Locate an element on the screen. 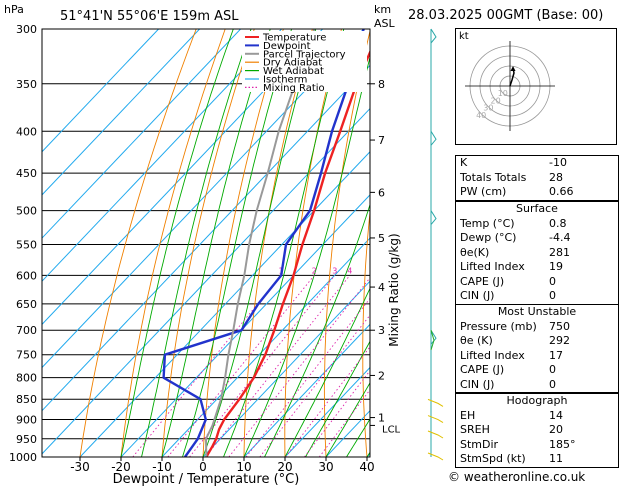 The height and width of the screenshot is (486, 629). surface-value: 281 is located at coordinates (559, 252).